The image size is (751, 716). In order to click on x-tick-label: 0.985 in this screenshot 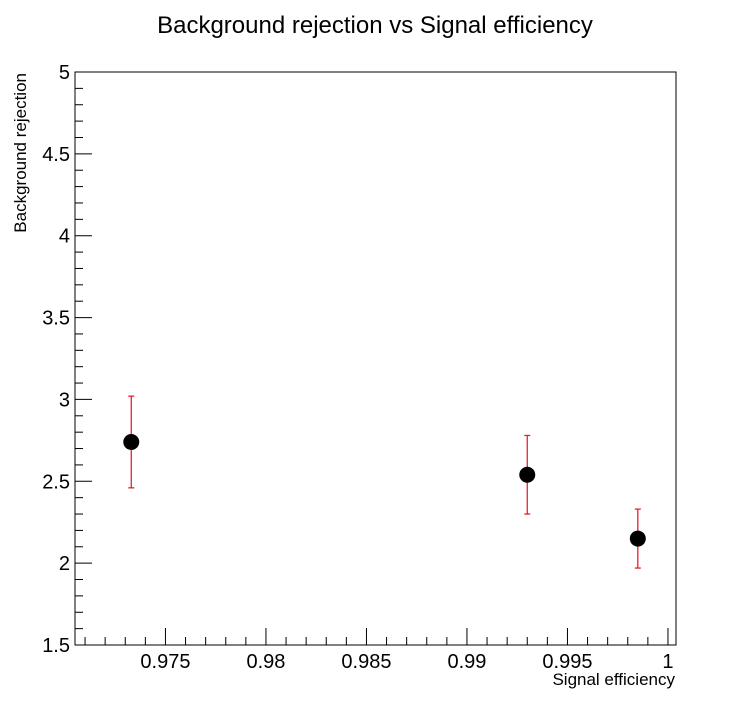, I will do `click(366, 662)`.